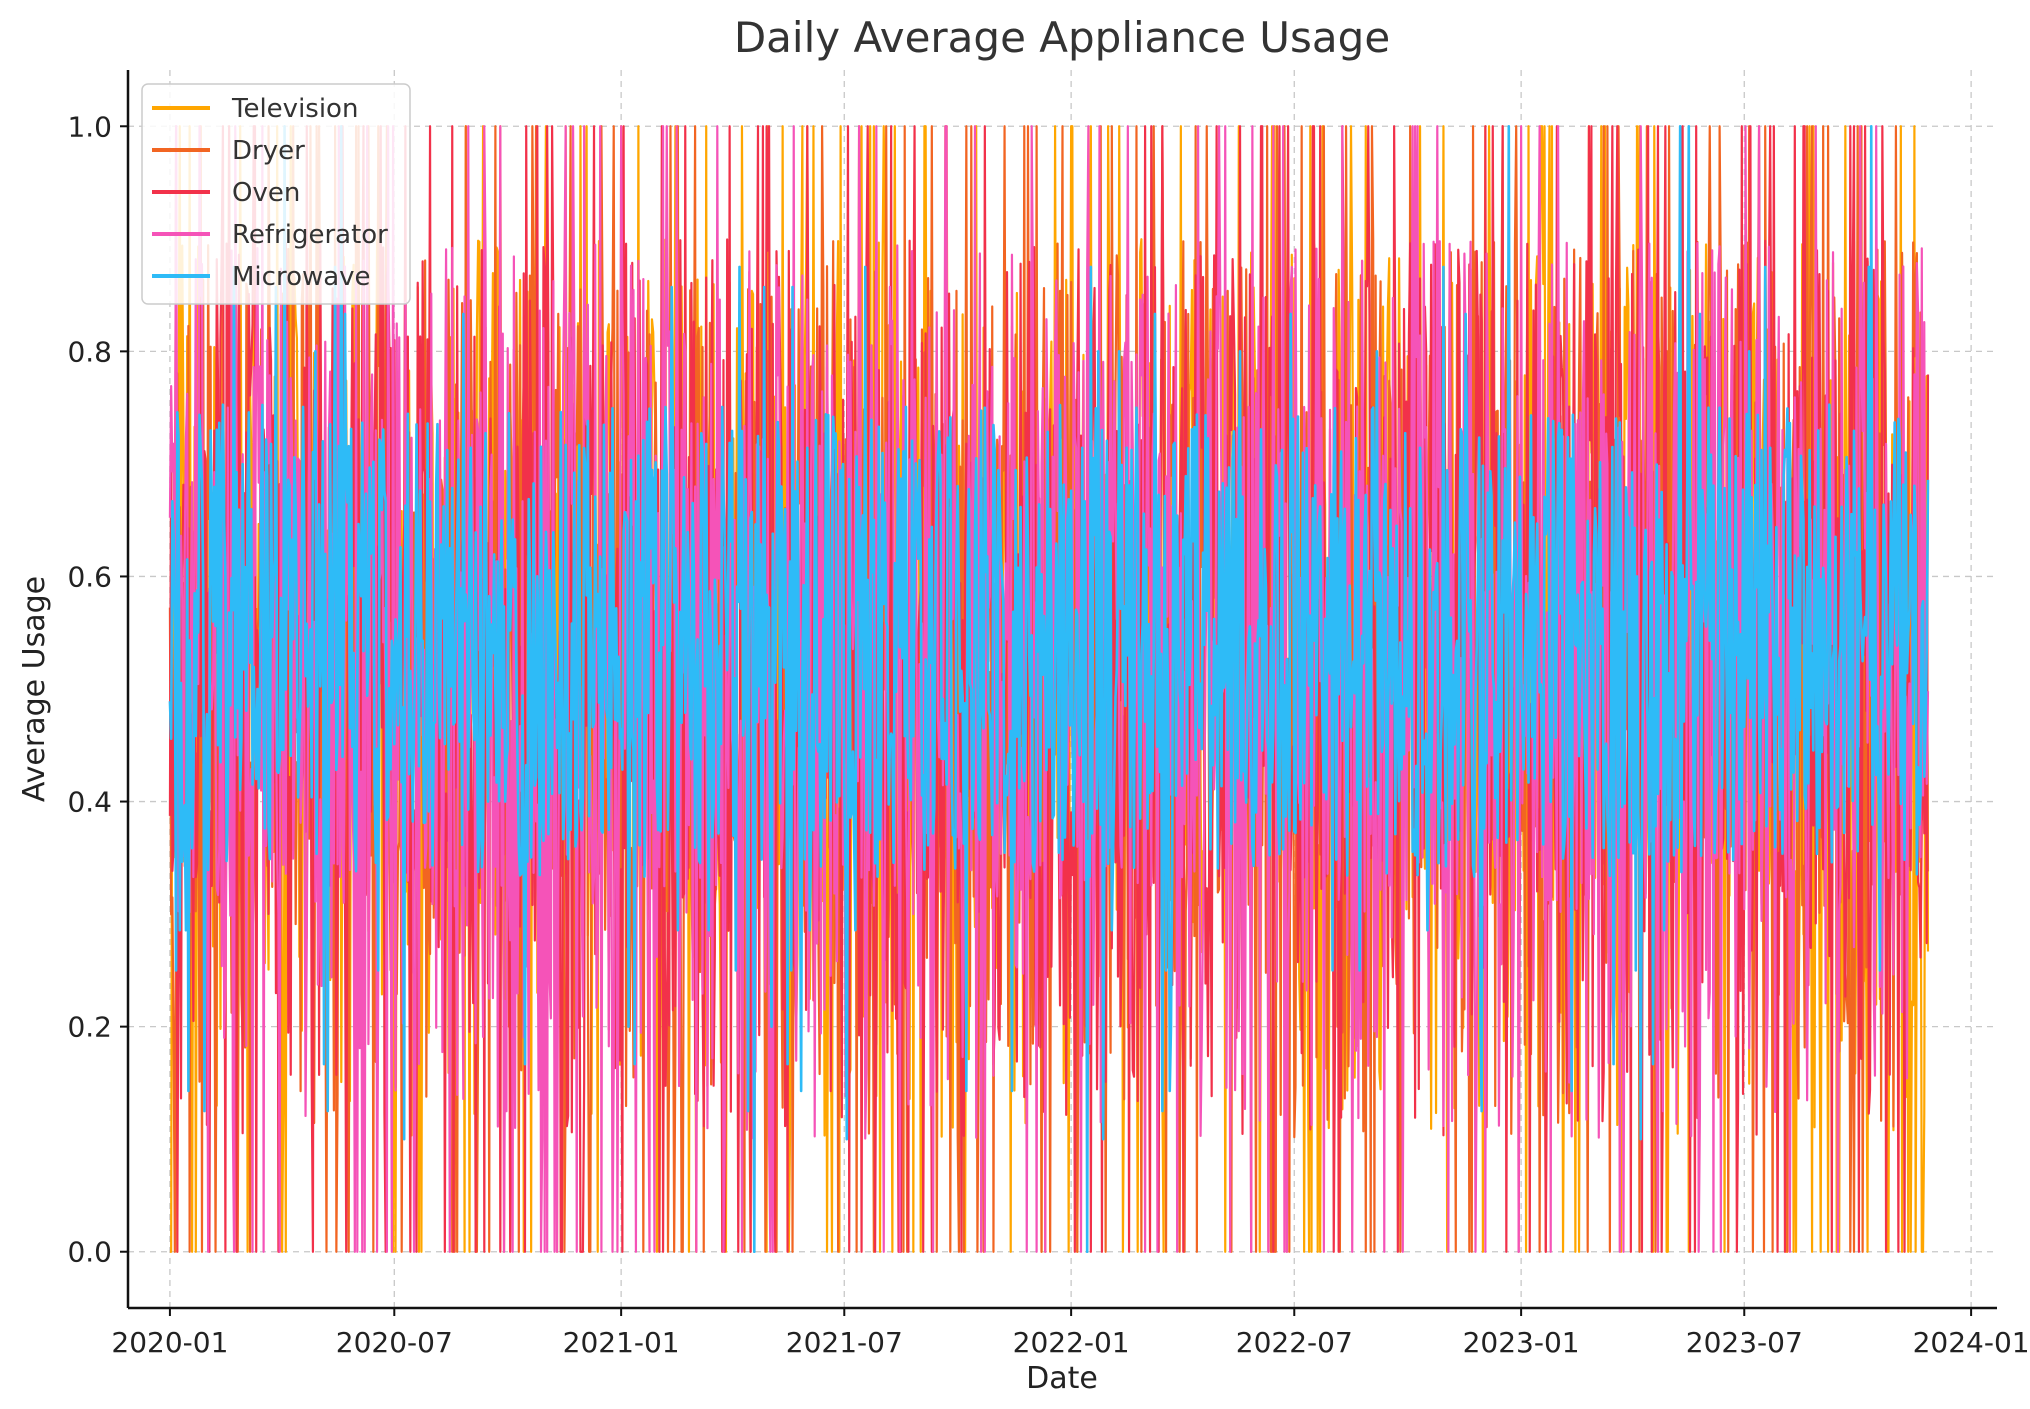 The width and height of the screenshot is (2030, 1409). I want to click on y-tick-label: 0.4, so click(89, 802).